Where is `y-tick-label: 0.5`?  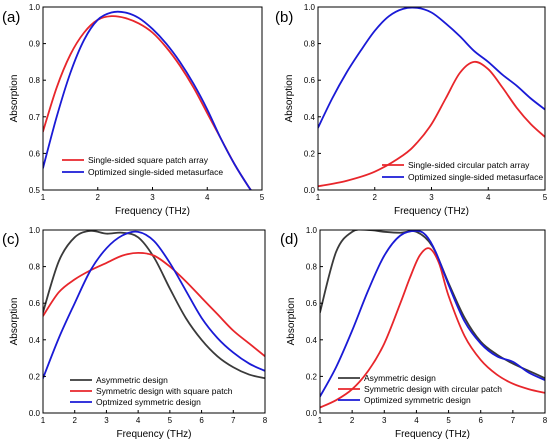 y-tick-label: 0.5 is located at coordinates (35, 190).